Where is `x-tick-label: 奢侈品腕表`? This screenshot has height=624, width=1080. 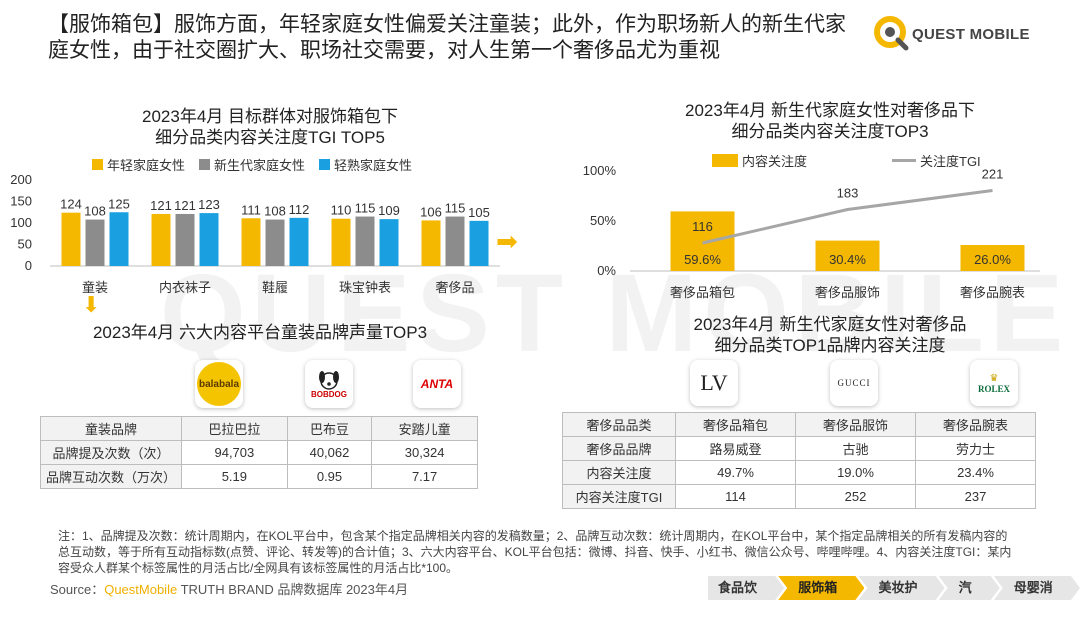
x-tick-label: 奢侈品腕表 is located at coordinates (992, 292).